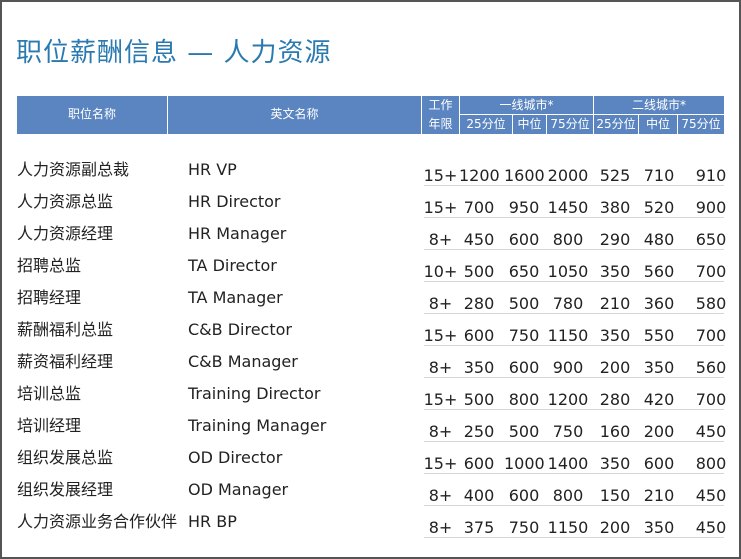 This screenshot has height=559, width=741. I want to click on cell-tier1-p25: 250, so click(479, 431).